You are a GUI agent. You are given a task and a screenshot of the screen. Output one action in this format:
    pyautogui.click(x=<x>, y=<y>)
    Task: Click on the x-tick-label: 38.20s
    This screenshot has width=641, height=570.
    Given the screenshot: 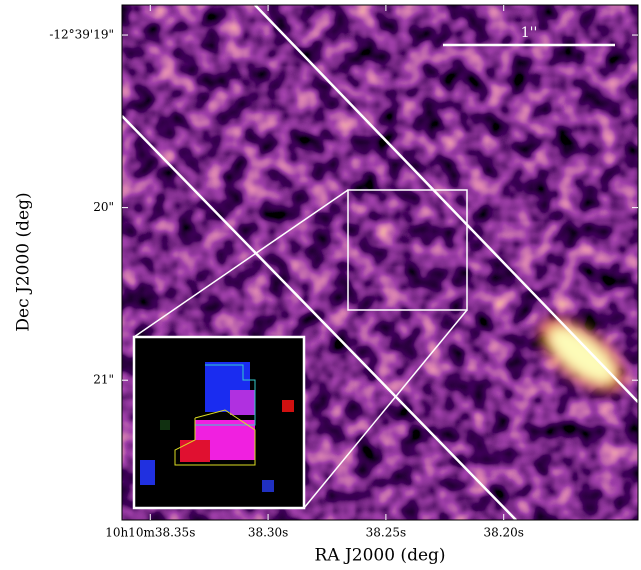 What is the action you would take?
    pyautogui.click(x=503, y=533)
    